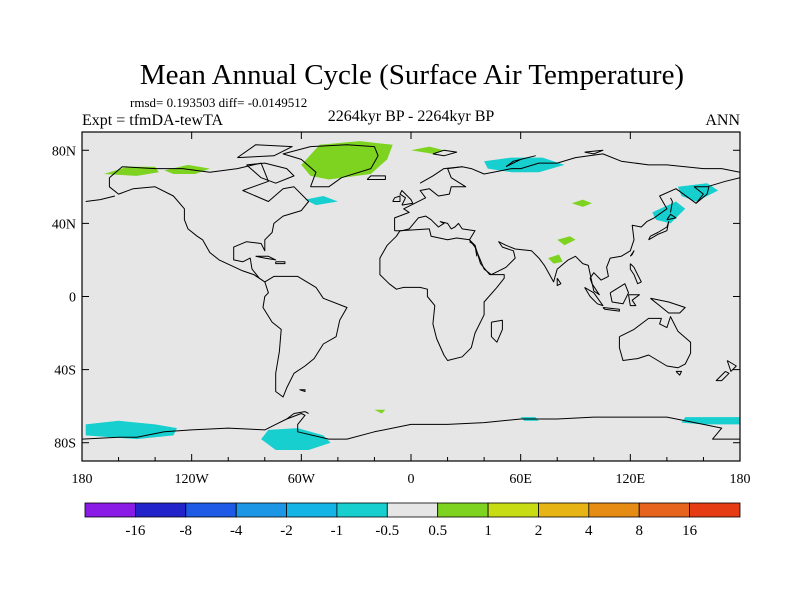 This screenshot has width=800, height=600. I want to click on anomaly-barents-cool, so click(524, 165).